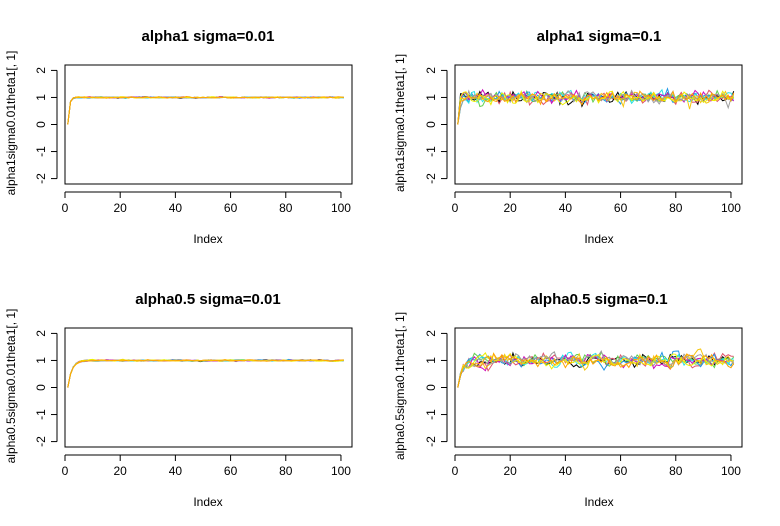 This screenshot has width=780, height=526. I want to click on y-axis-label: alpha0.5sigma0.01theta1[, 1], so click(11, 386).